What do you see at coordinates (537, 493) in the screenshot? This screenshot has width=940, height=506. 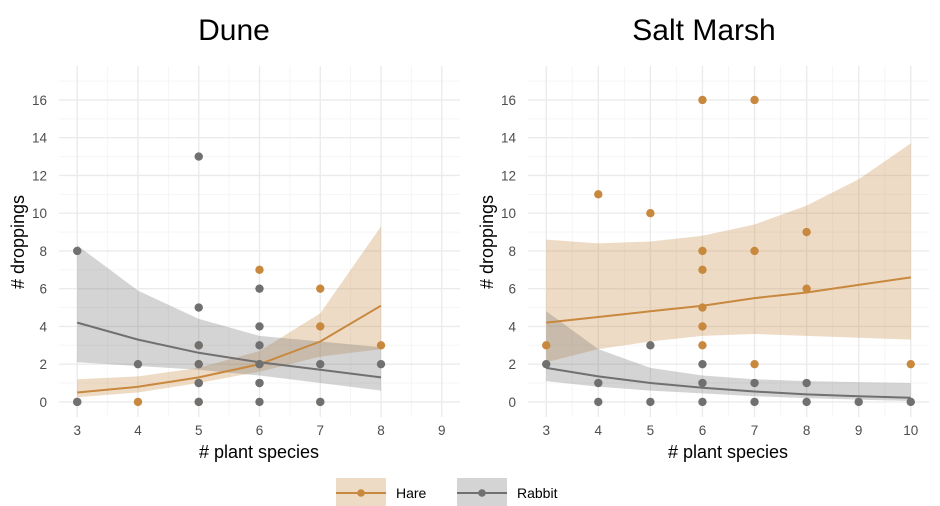 I see `legend-label: Rabbit` at bounding box center [537, 493].